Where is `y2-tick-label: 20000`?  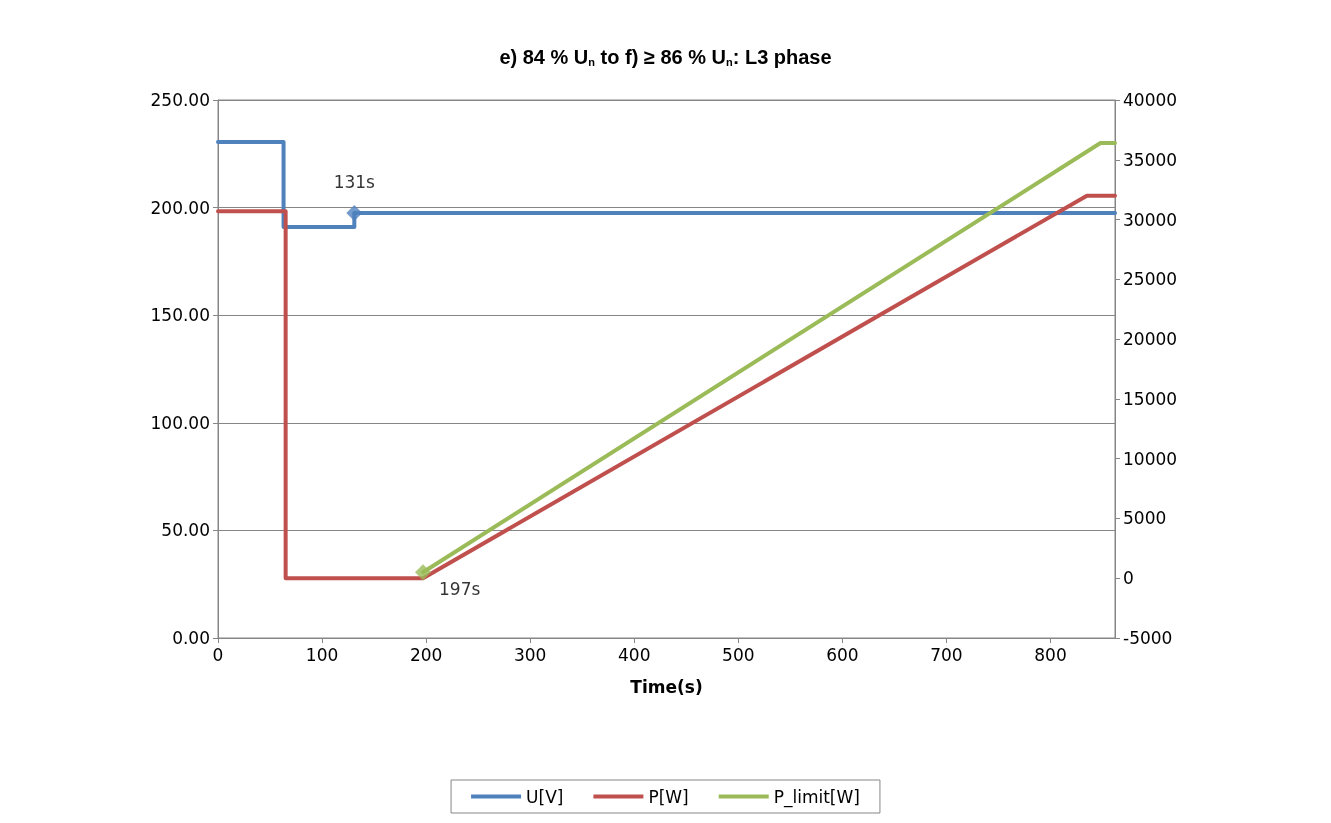 y2-tick-label: 20000 is located at coordinates (1150, 339).